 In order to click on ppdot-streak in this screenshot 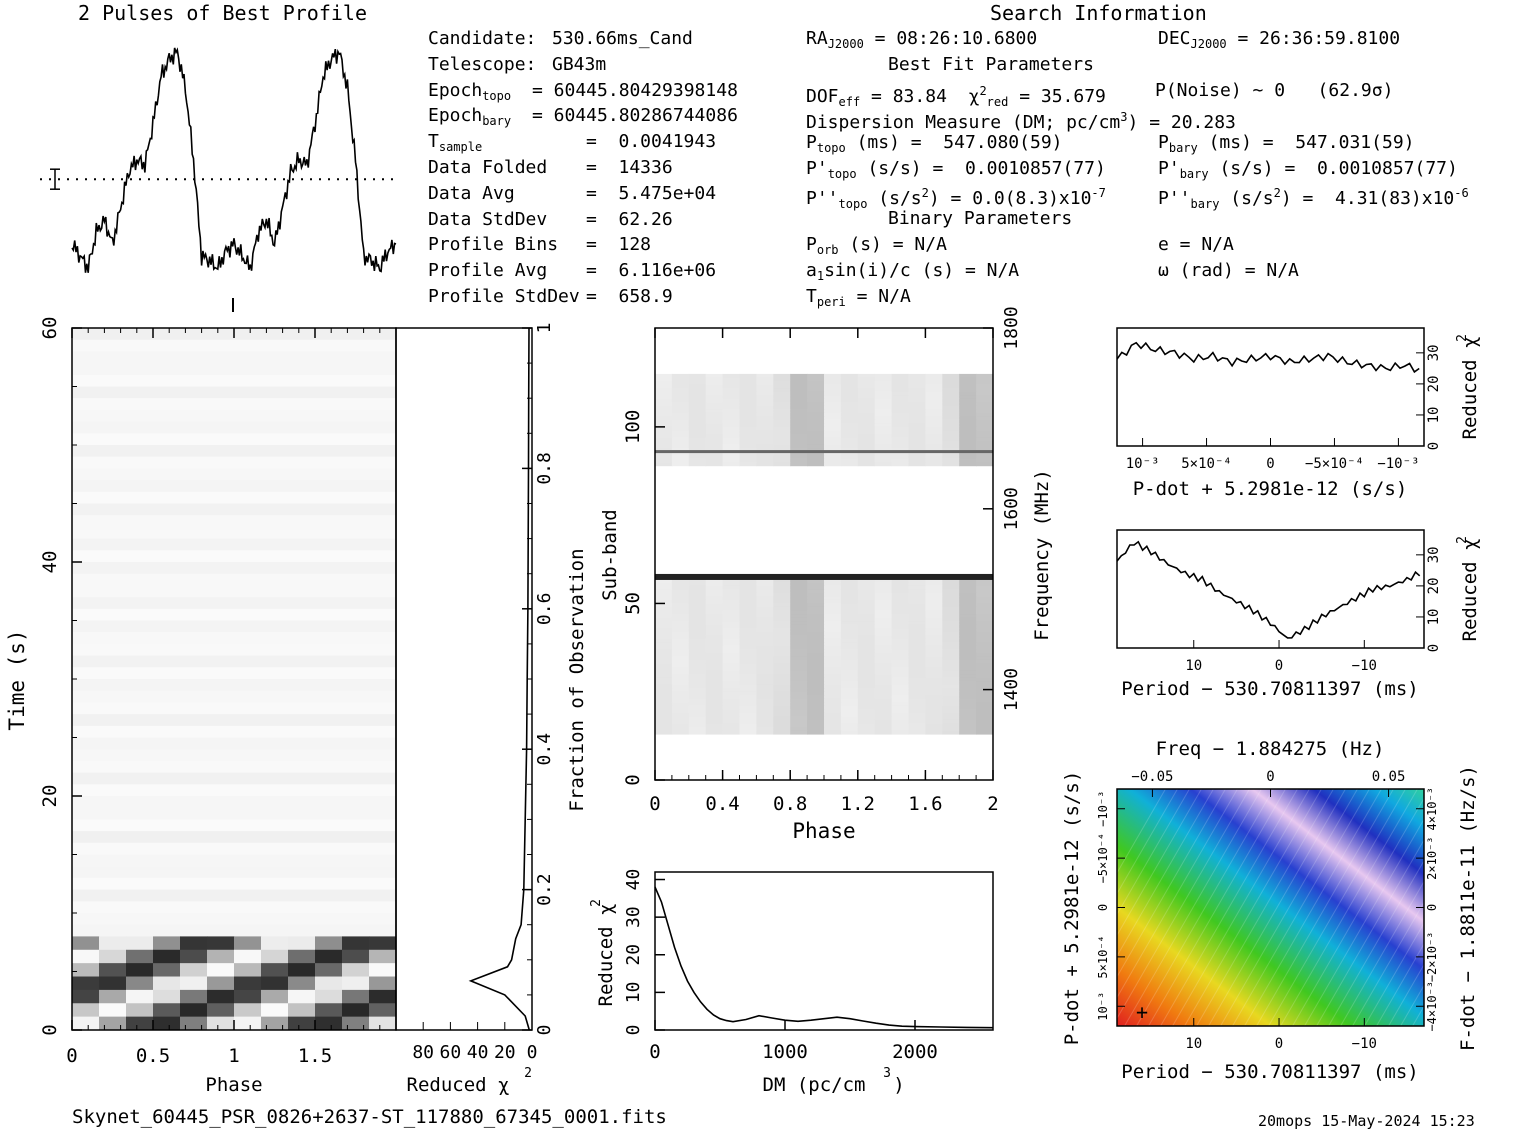, I will do `click(1501, 907)`.